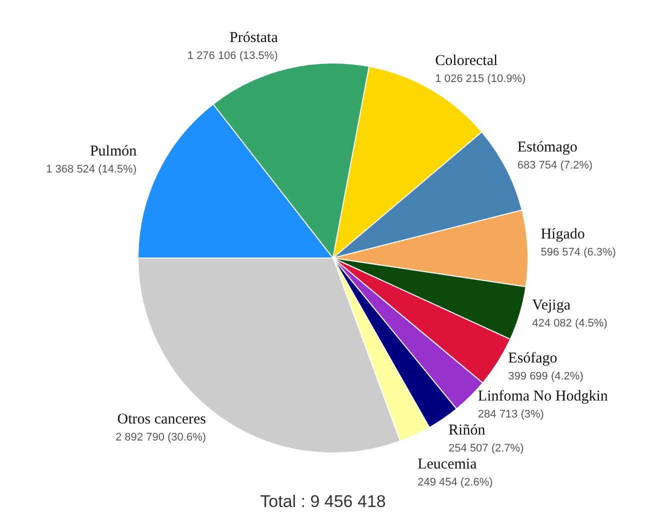 This screenshot has height=530, width=660. Describe the element at coordinates (448, 464) in the screenshot. I see `slice-label: Leucemia` at that location.